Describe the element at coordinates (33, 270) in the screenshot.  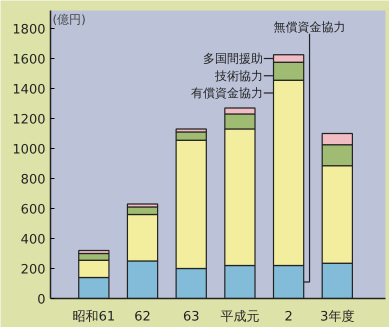
I see `y-tick-label: 200` at that location.